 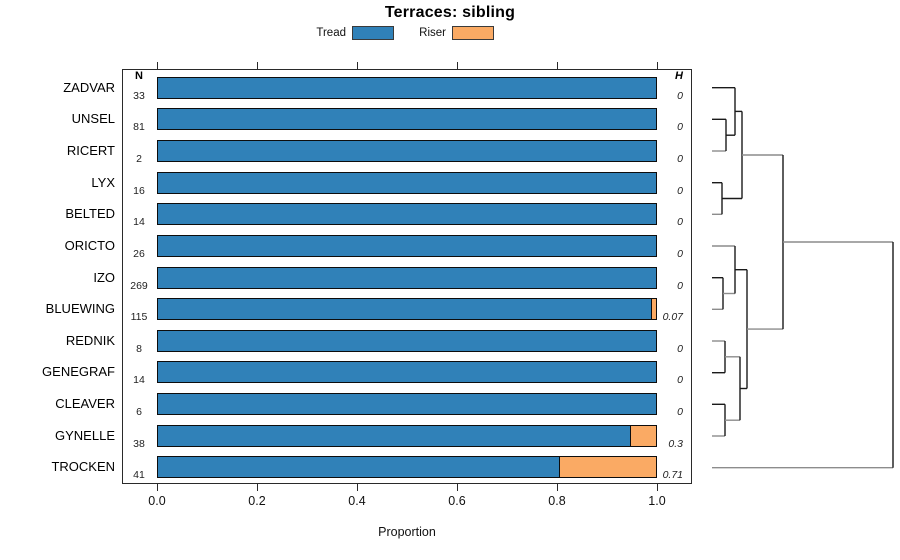 What do you see at coordinates (139, 285) in the screenshot?
I see `row-n-value: 269` at bounding box center [139, 285].